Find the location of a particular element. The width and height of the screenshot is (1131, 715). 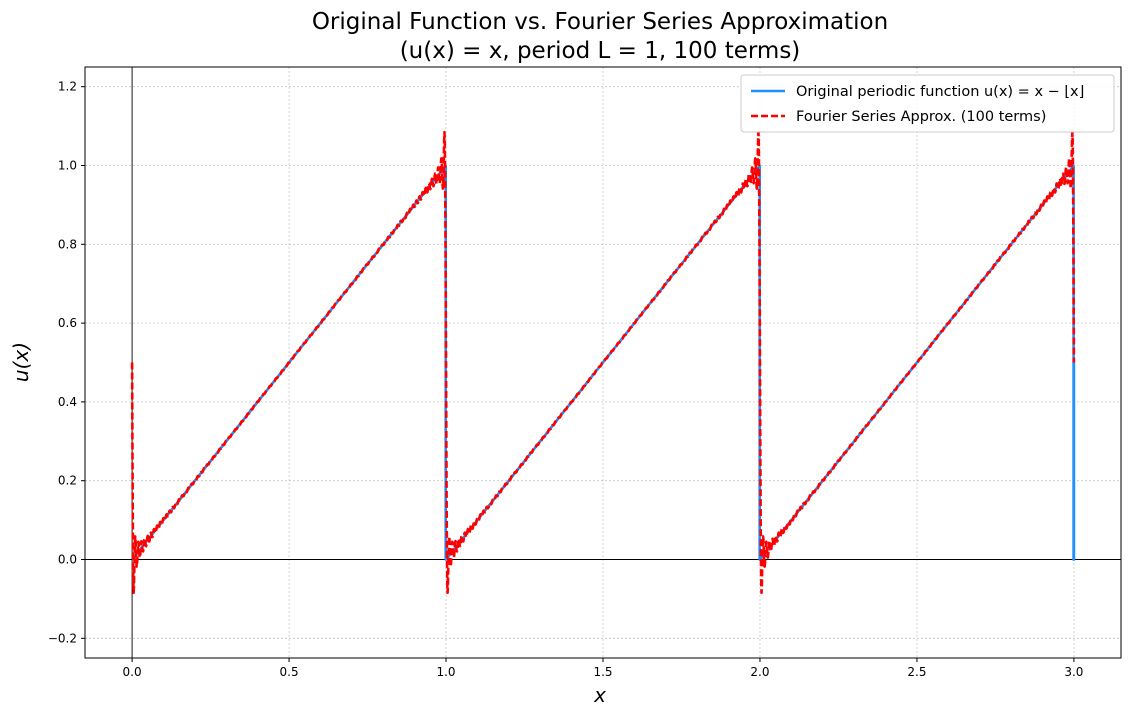

x-ticks: 0.0 0.5 1.0 1.5 2.0 2.5 3.0 is located at coordinates (603, 668).